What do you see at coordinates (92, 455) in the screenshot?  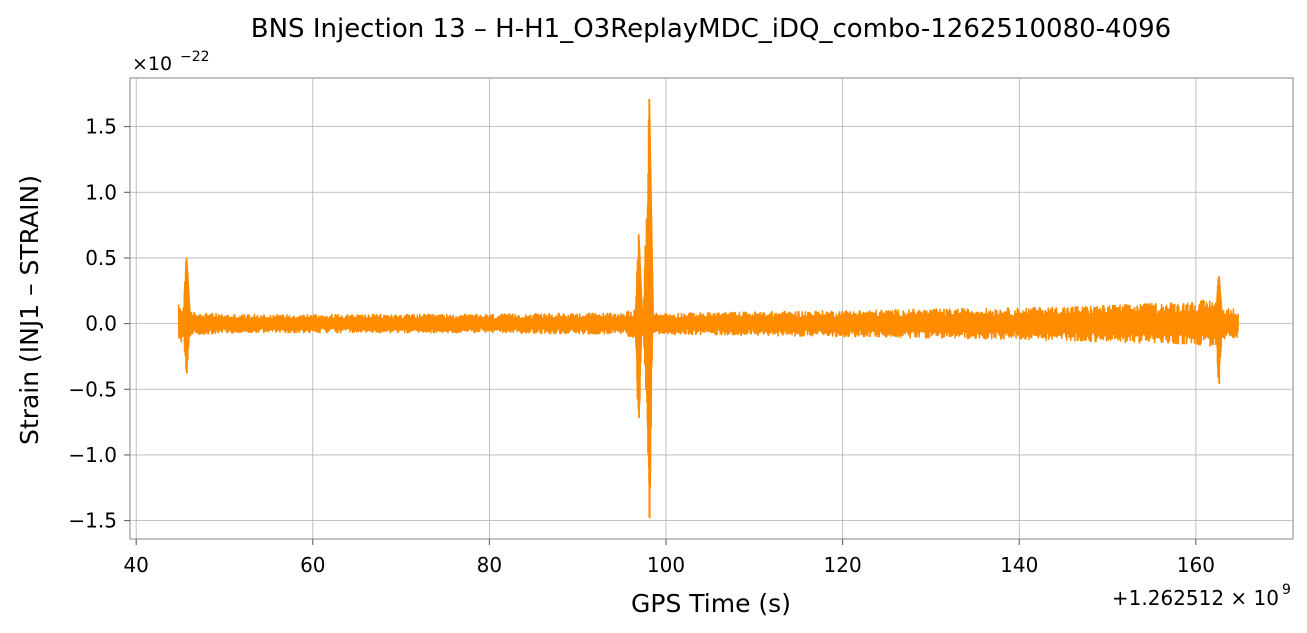 I see `y-tick-label: −1.0` at bounding box center [92, 455].